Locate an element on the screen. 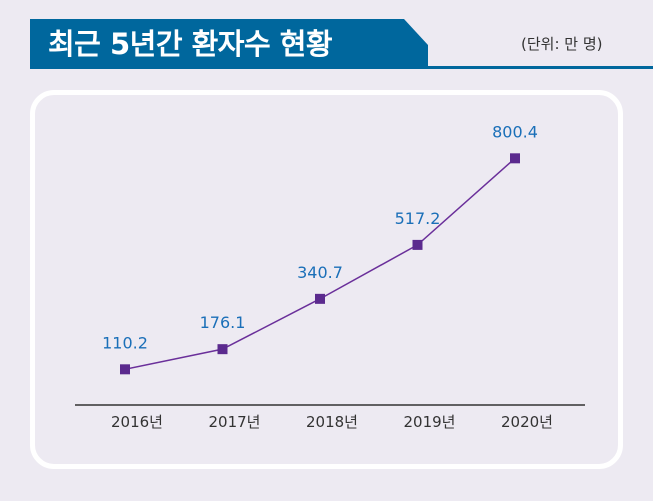 This screenshot has width=653, height=501. x-tick-label: 2016년 is located at coordinates (137, 422).